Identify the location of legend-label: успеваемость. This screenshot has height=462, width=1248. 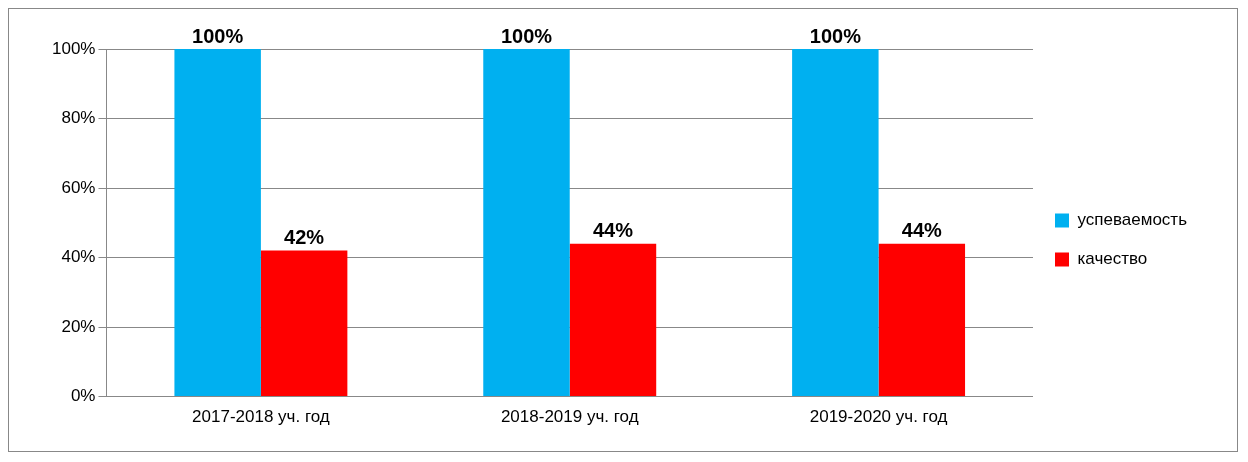
(1132, 220).